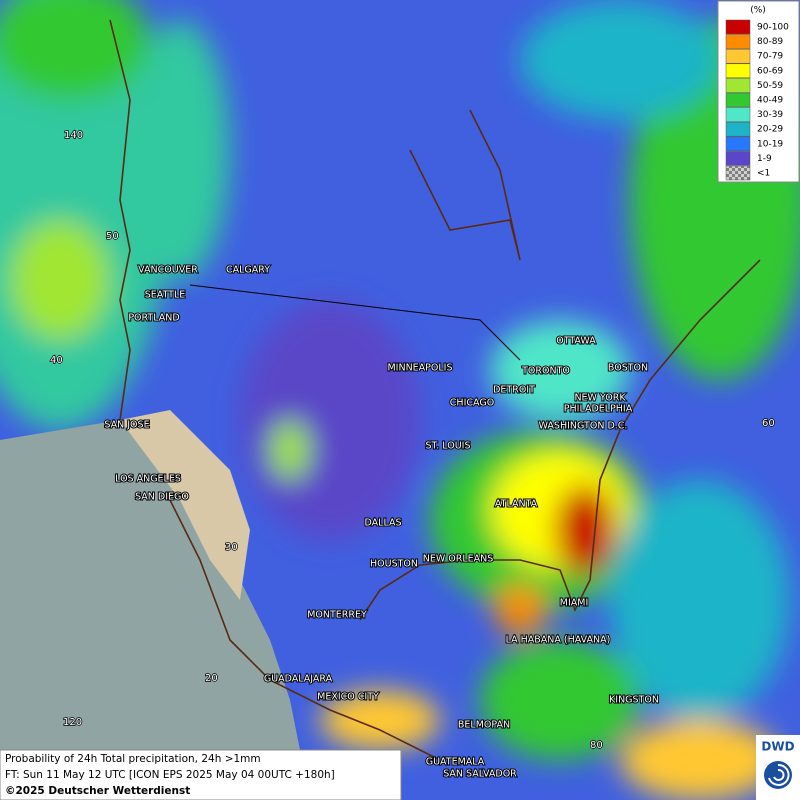 This screenshot has height=800, width=800. I want to click on legend-label: 70-79, so click(770, 57).